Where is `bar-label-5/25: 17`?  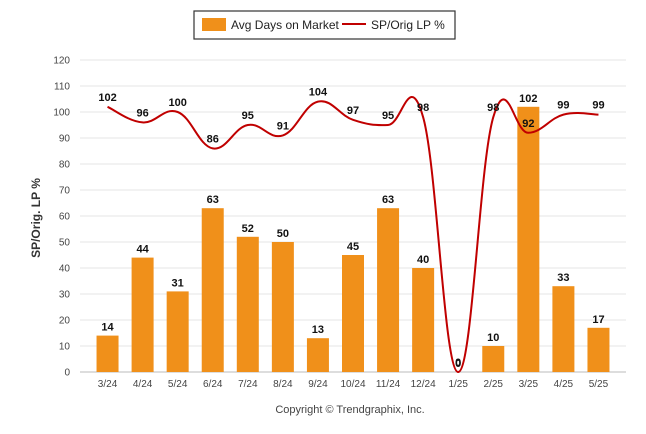
bar-label-5/25: 17 is located at coordinates (598, 320).